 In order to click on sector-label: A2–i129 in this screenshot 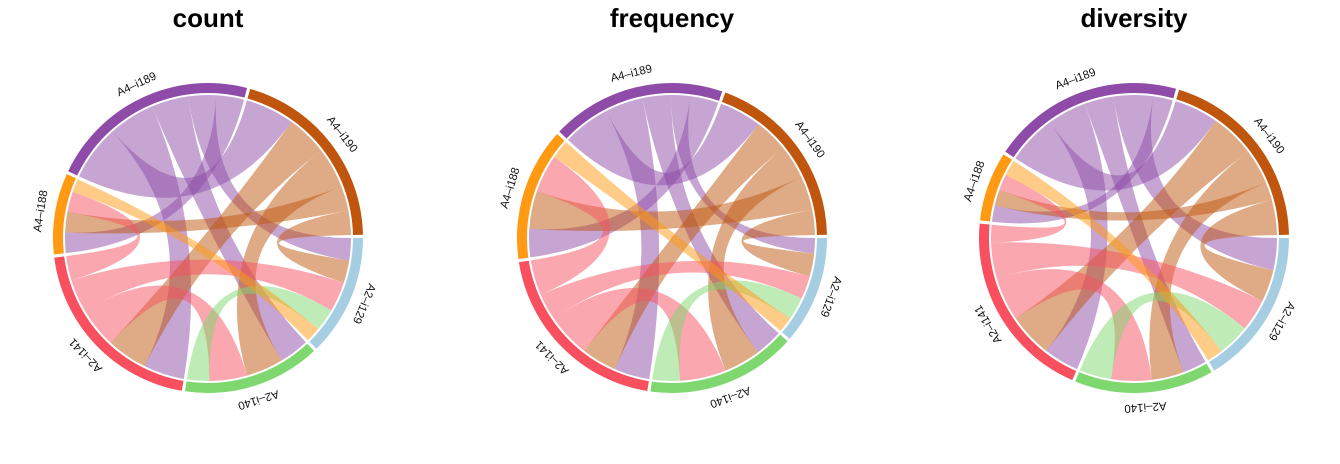, I will do `click(831, 297)`.